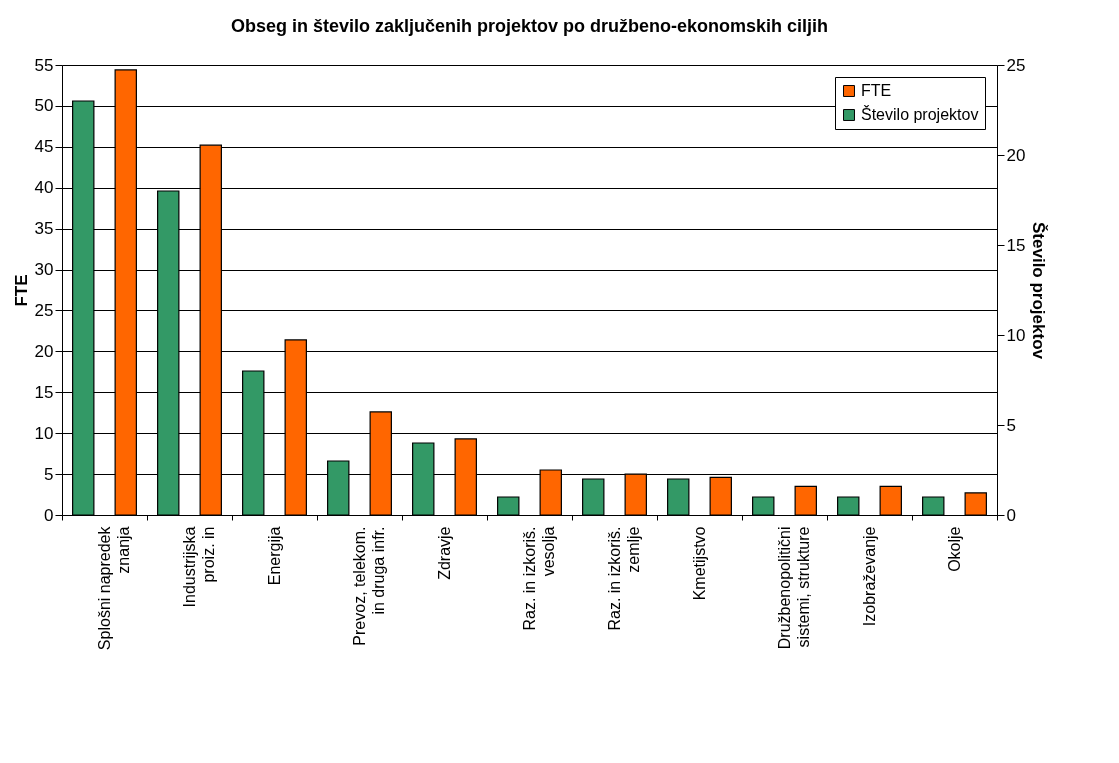  Describe the element at coordinates (44, 229) in the screenshot. I see `y-tick-label: 35` at that location.